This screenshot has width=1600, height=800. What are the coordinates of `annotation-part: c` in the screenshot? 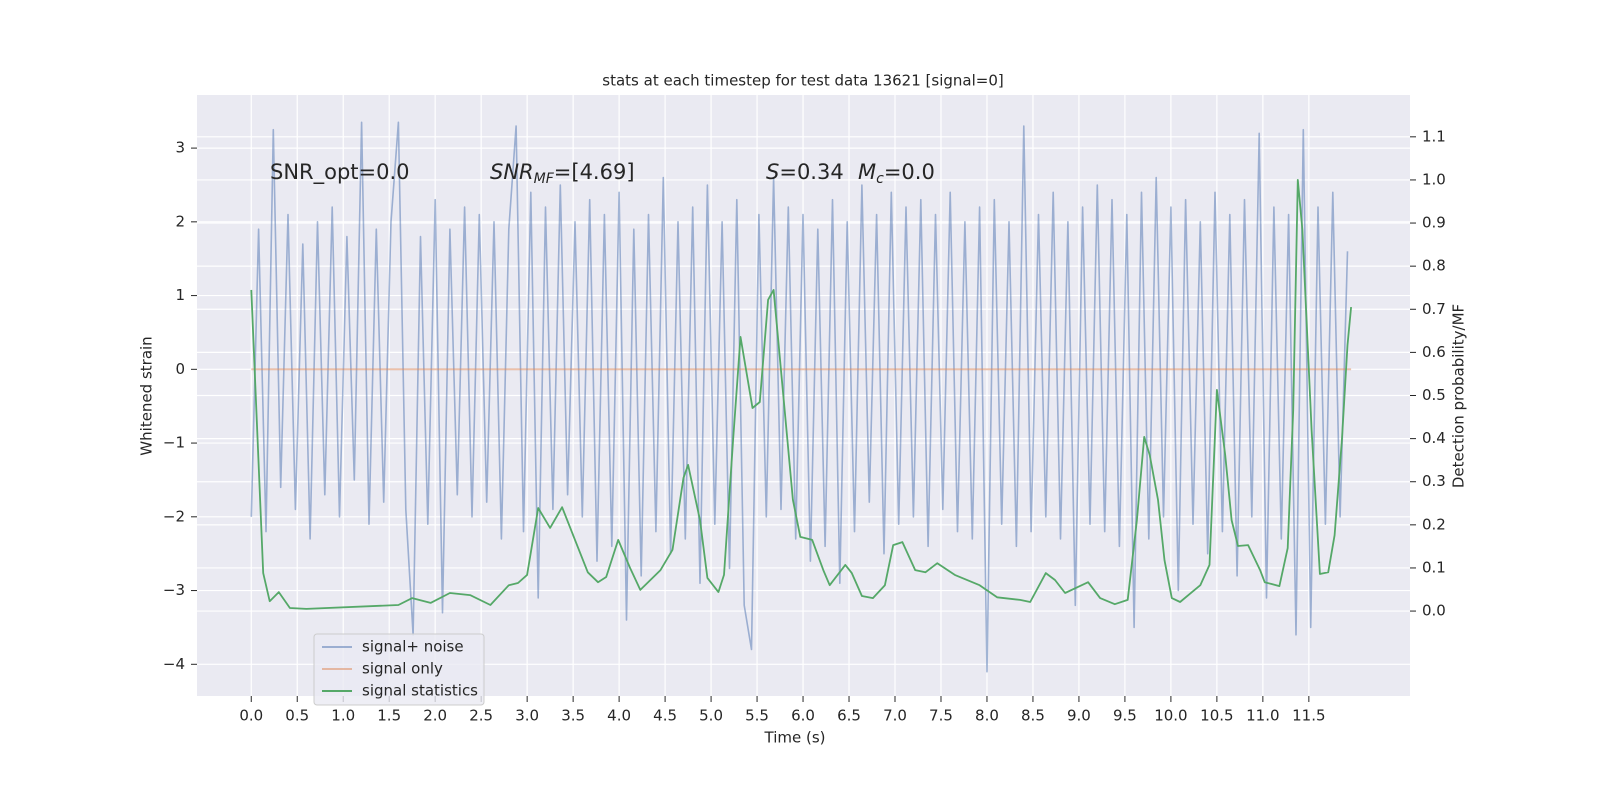 It's located at (880, 179).